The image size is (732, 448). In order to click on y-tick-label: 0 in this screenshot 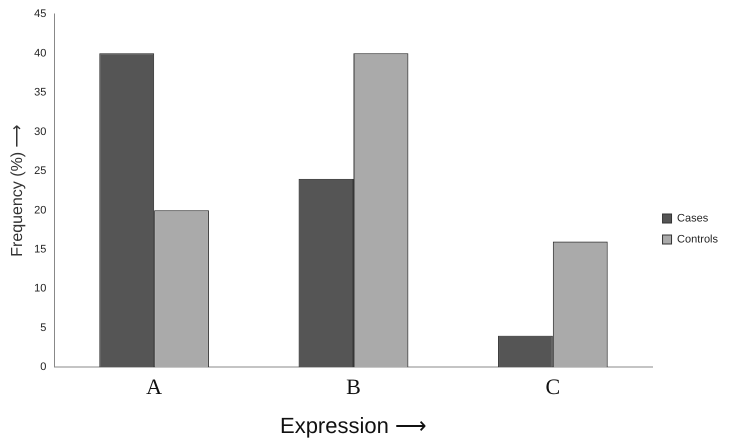, I will do `click(43, 367)`.